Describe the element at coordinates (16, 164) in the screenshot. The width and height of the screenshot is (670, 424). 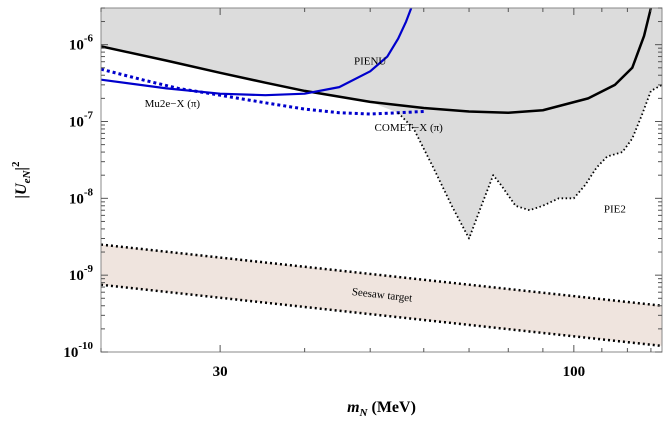
I see `y-axis-title-sup: 2` at that location.